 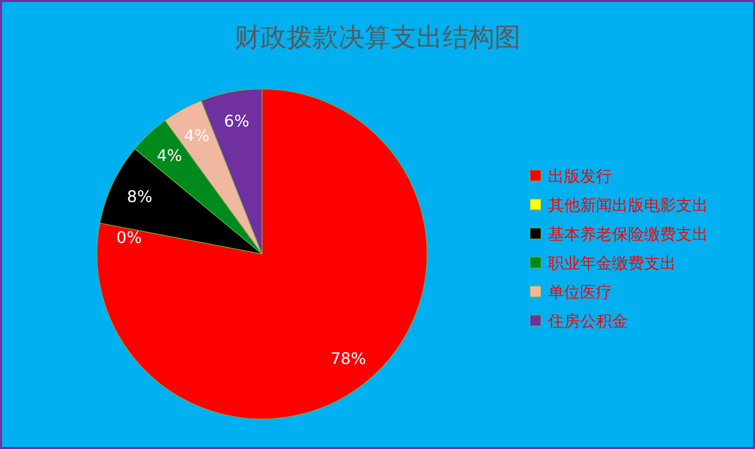 What do you see at coordinates (580, 292) in the screenshot?
I see `legend-label: 单位医疗` at bounding box center [580, 292].